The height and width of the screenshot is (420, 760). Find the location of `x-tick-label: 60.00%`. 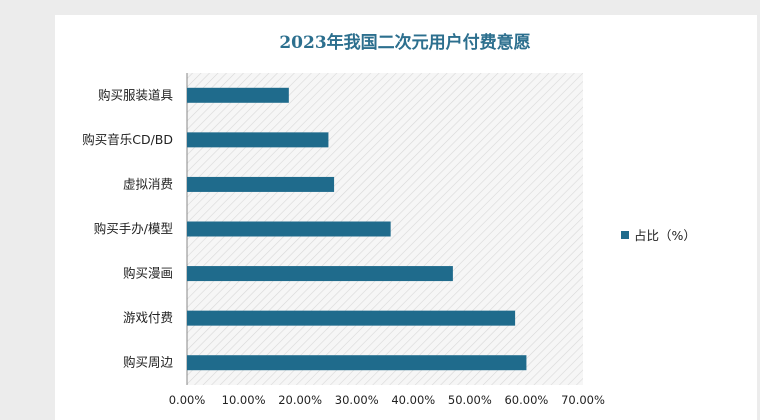

x-tick-label: 60.00% is located at coordinates (526, 400).